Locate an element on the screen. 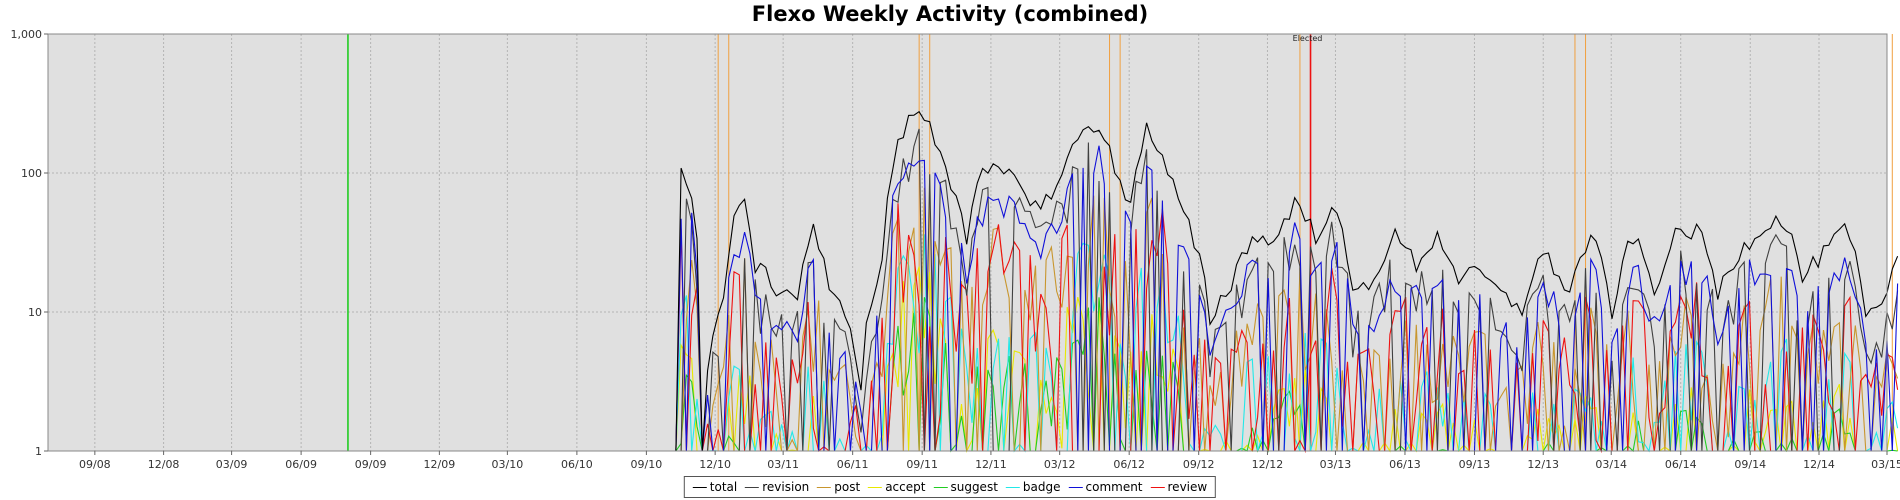  x-tick-label: 12/14 is located at coordinates (1819, 464).